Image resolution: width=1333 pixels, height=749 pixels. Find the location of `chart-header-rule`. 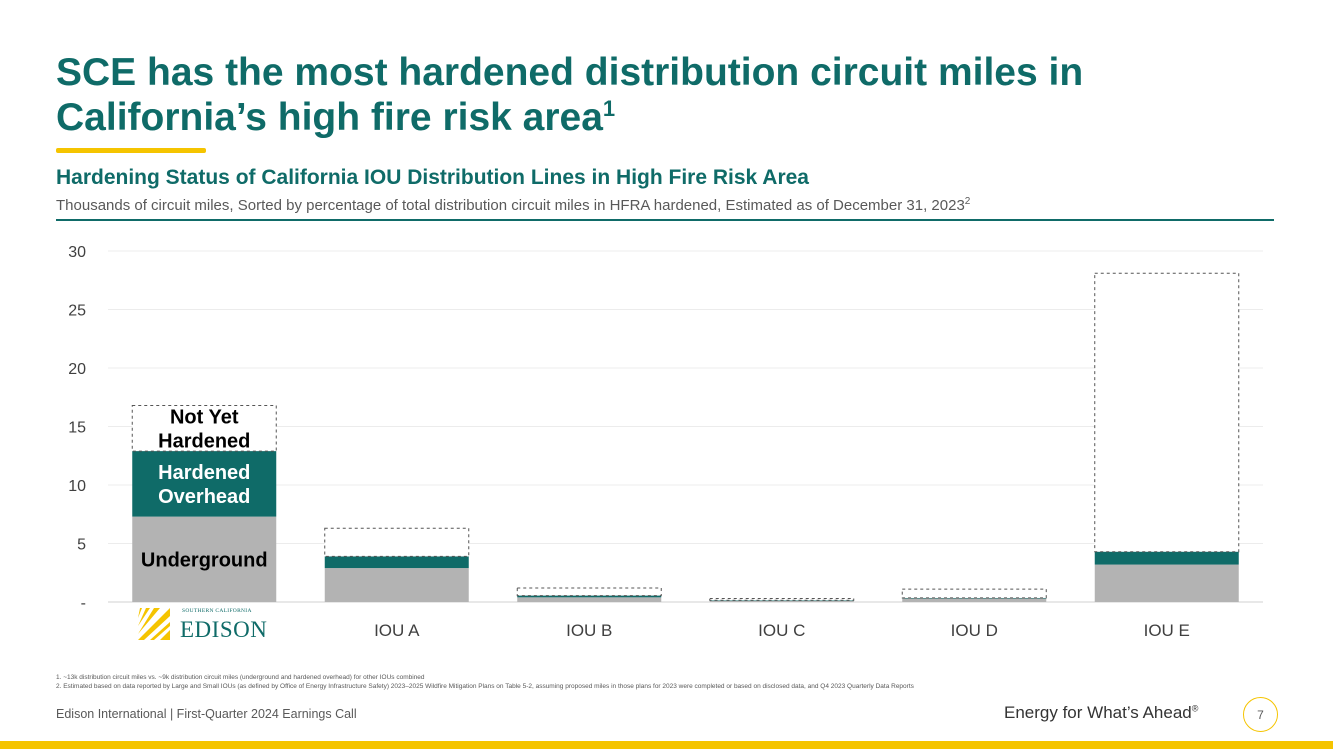

chart-header-rule is located at coordinates (665, 220).